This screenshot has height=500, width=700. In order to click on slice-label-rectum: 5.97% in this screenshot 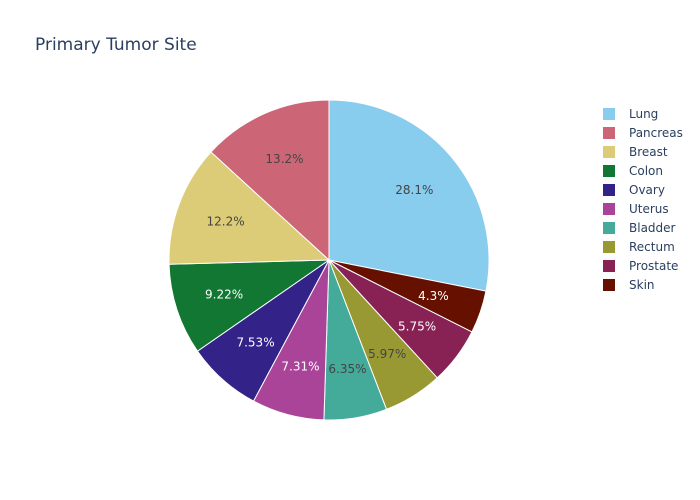, I will do `click(387, 354)`.